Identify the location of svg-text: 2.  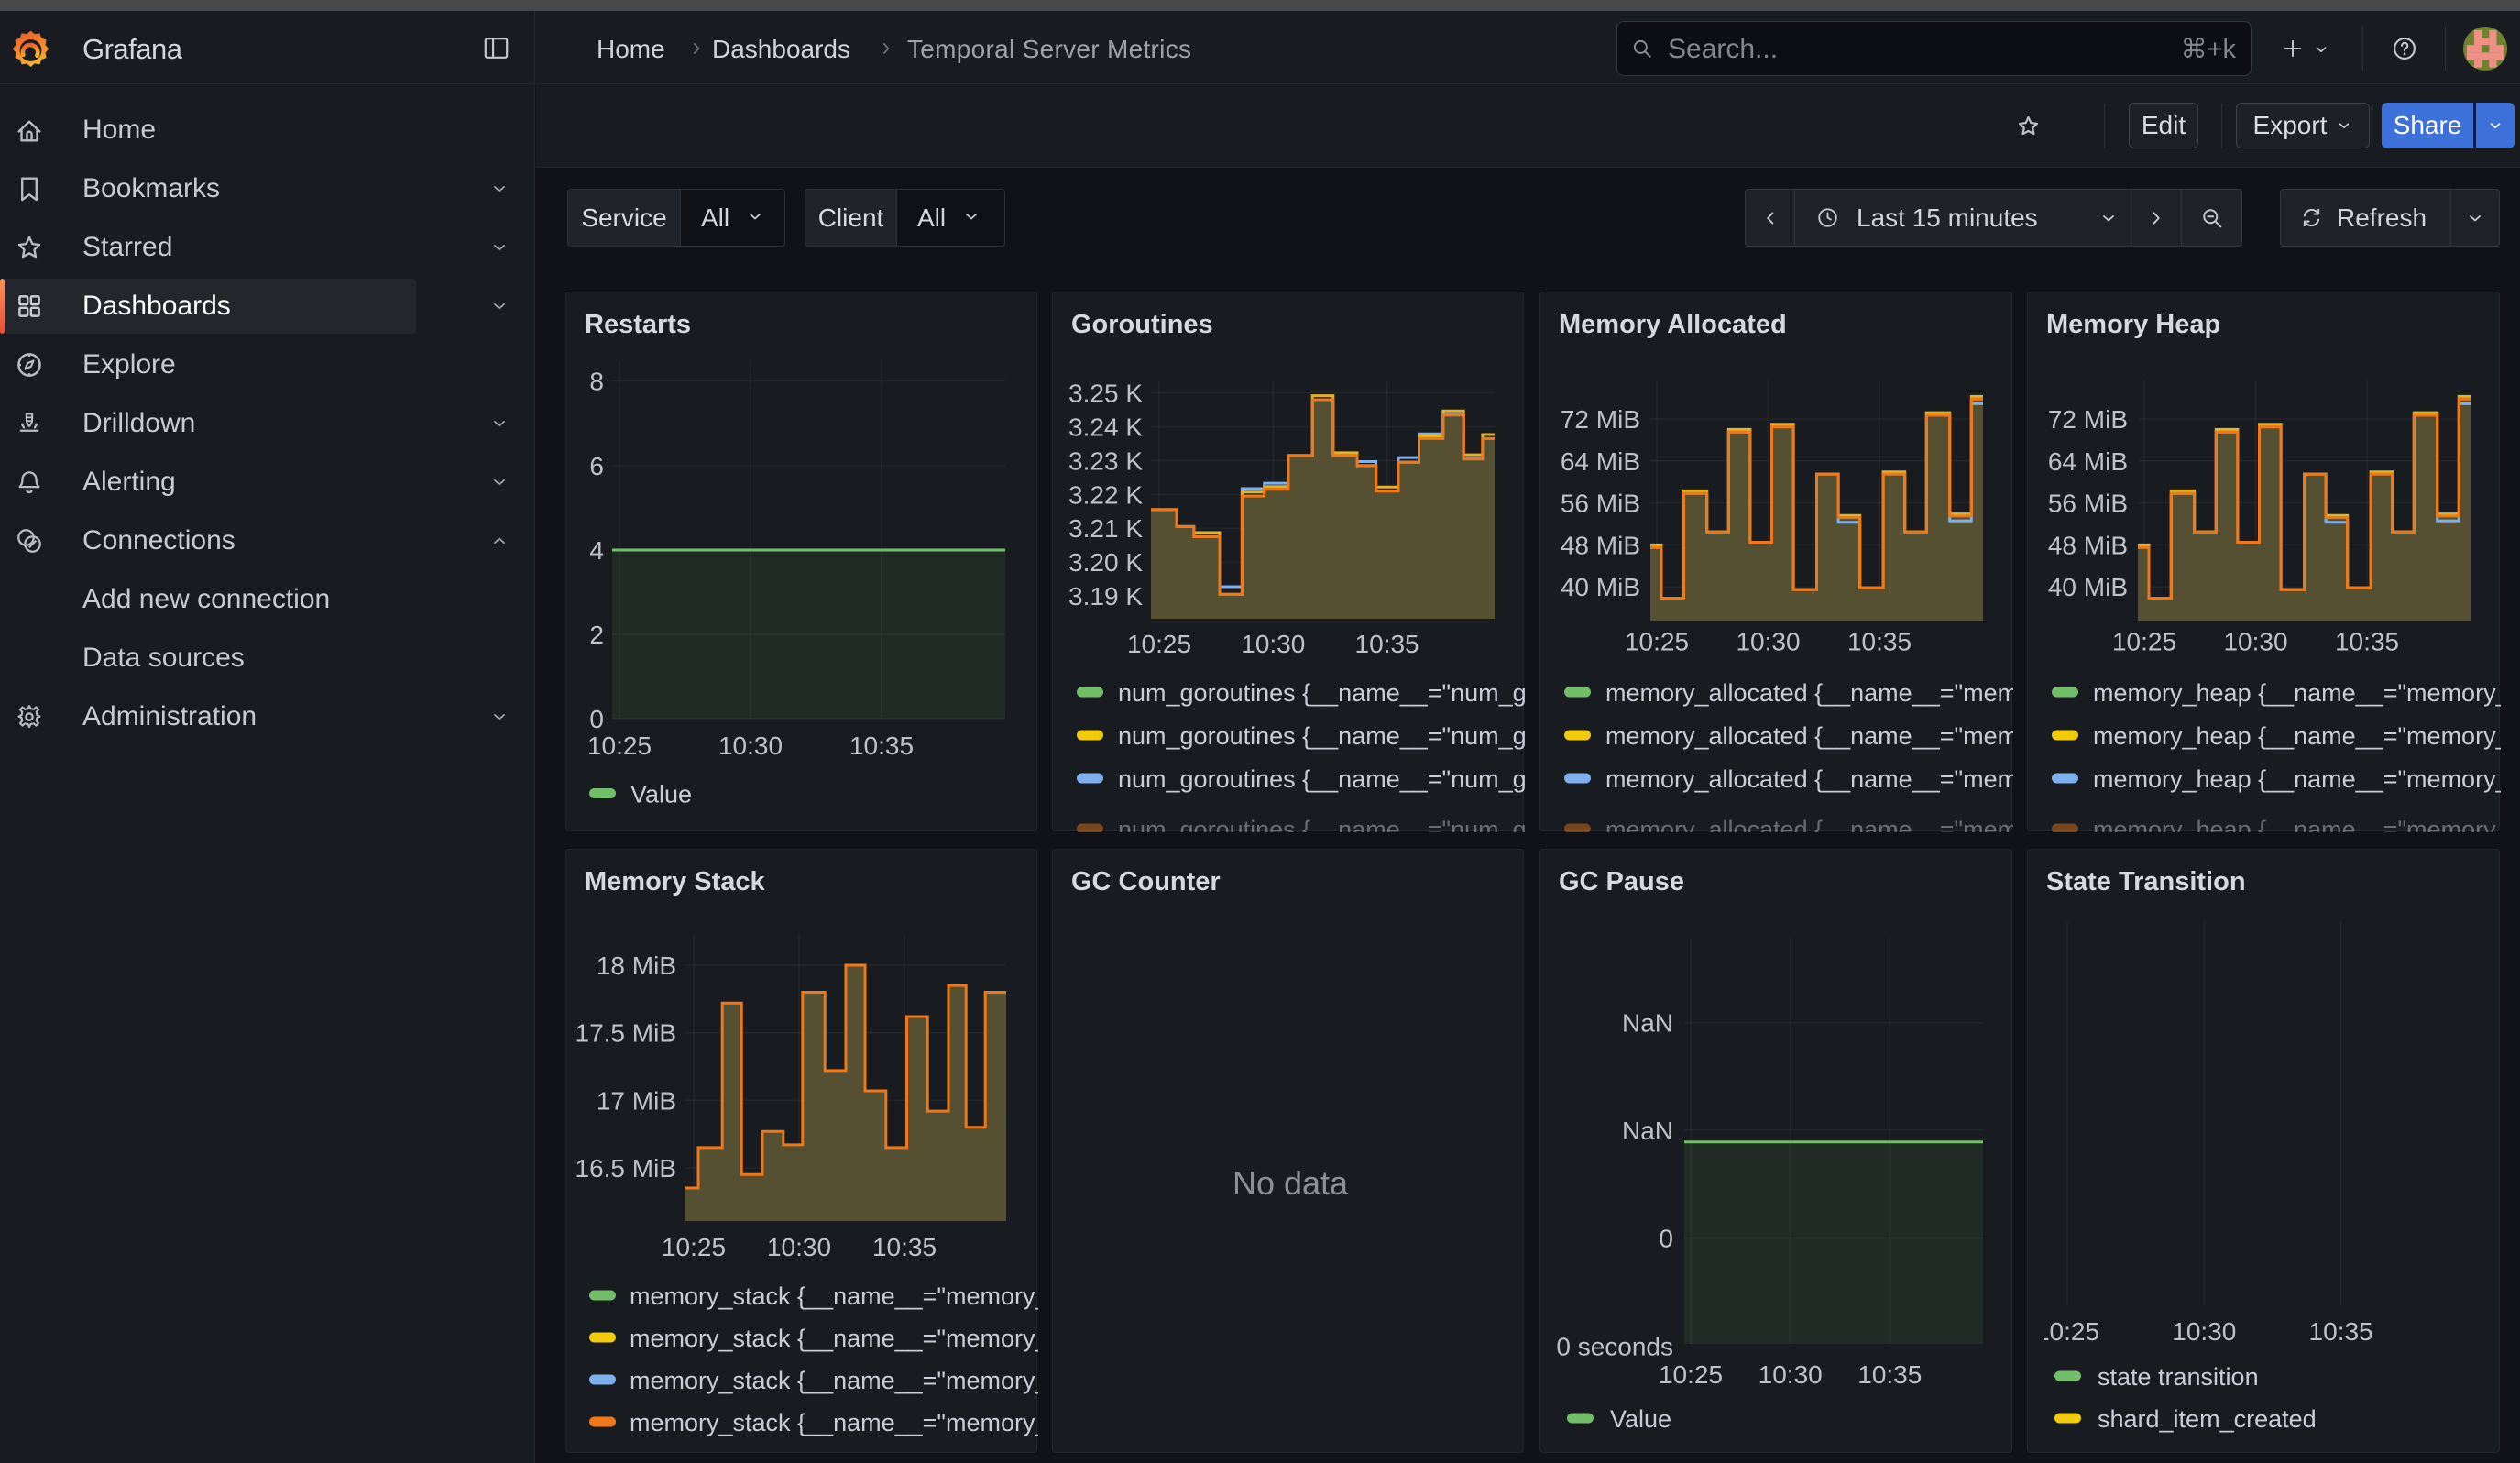
(596, 635).